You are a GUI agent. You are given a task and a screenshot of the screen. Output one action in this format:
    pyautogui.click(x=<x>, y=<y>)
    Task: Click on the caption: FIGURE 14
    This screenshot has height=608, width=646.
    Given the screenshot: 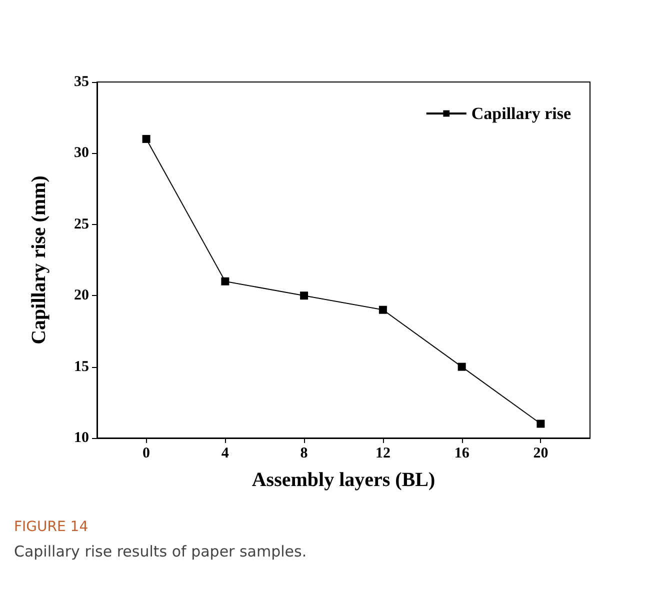 What is the action you would take?
    pyautogui.click(x=51, y=527)
    